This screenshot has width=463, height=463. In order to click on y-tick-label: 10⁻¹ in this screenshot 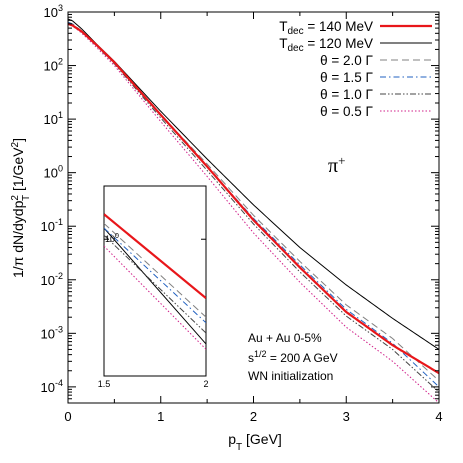, I will do `click(52, 225)`.